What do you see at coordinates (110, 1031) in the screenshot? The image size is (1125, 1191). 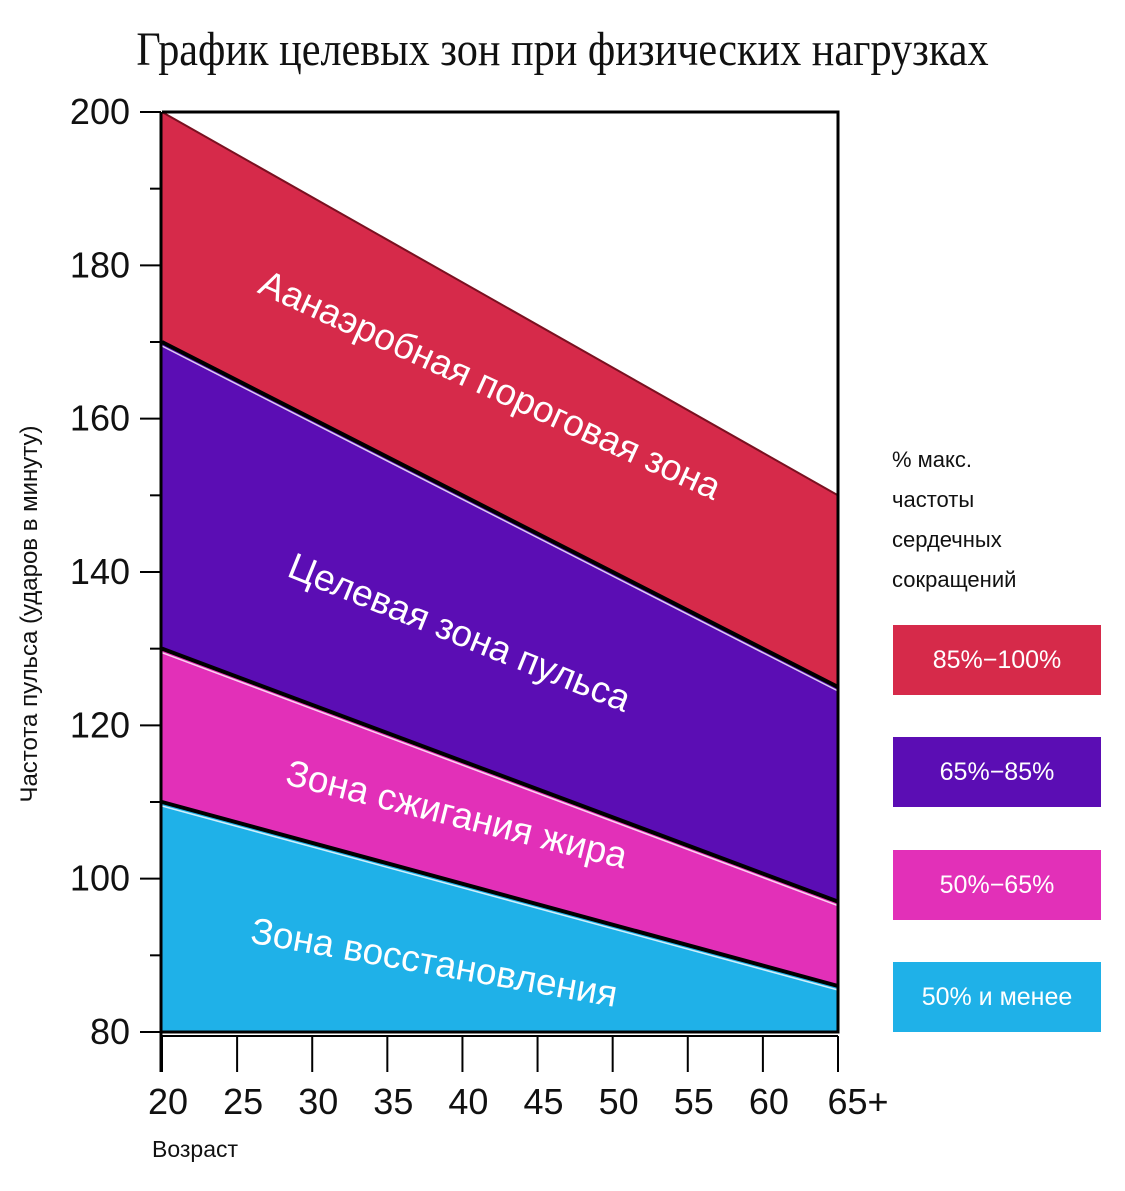 I see `y-tick-label: 80` at bounding box center [110, 1031].